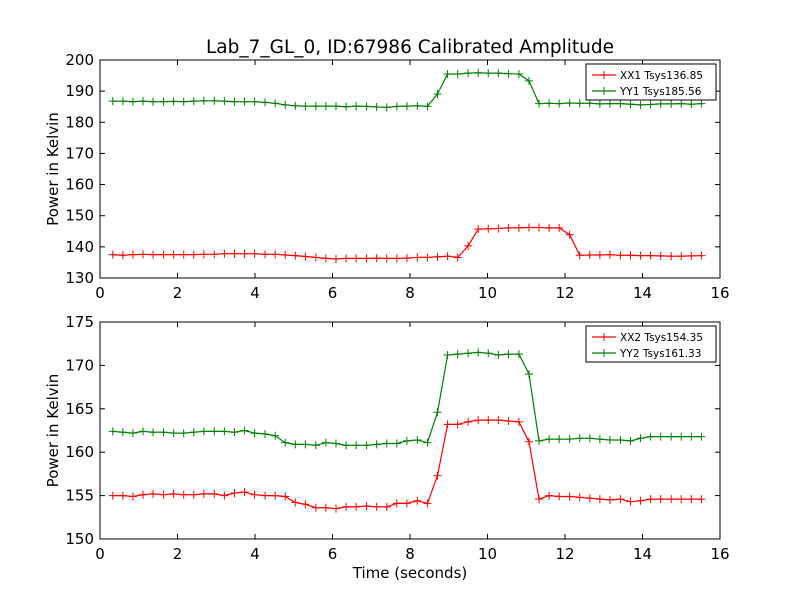  I want to click on x-tick-label: 4, so click(255, 554).